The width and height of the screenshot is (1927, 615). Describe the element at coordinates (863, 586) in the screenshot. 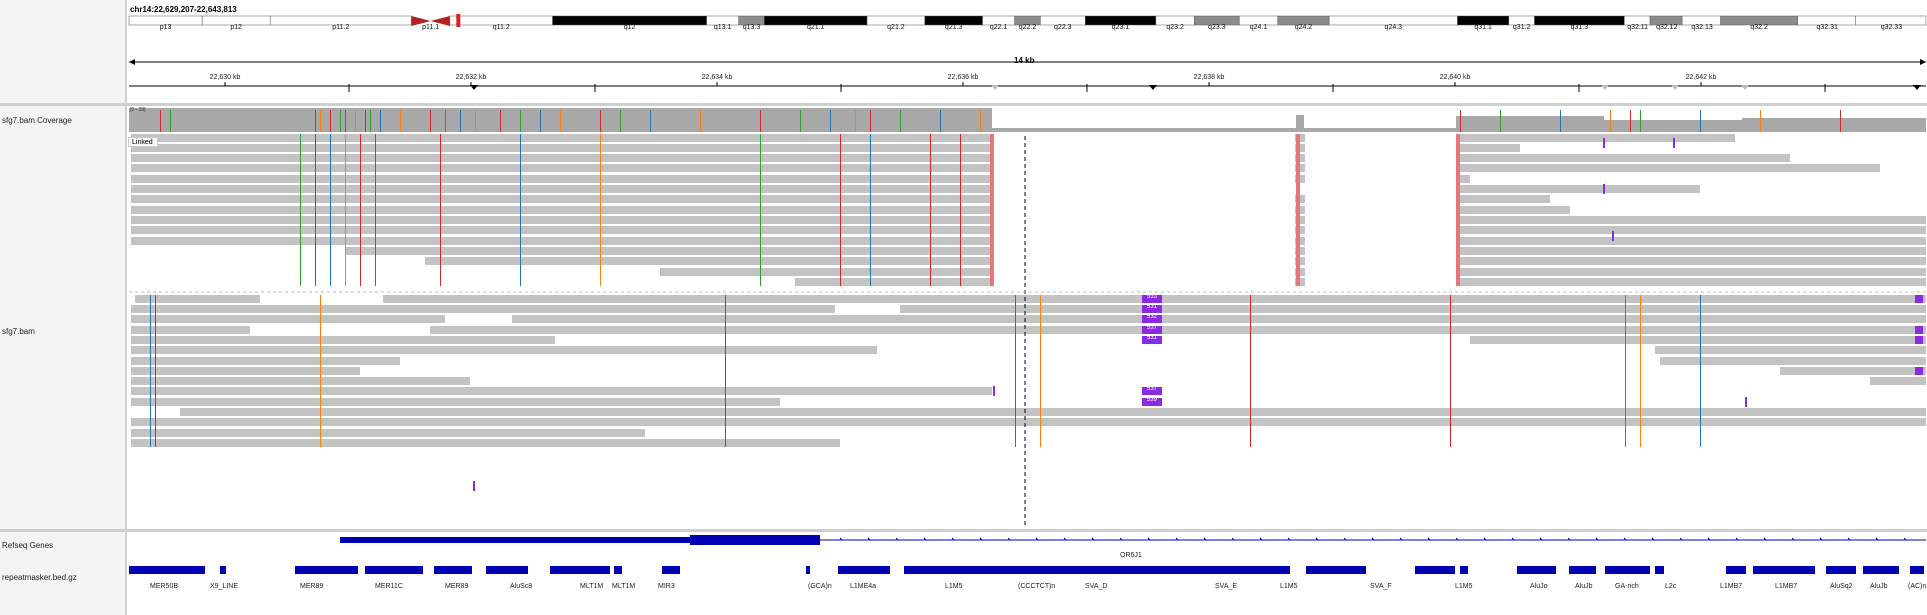

I see `repeat-label: L1ME4a` at that location.